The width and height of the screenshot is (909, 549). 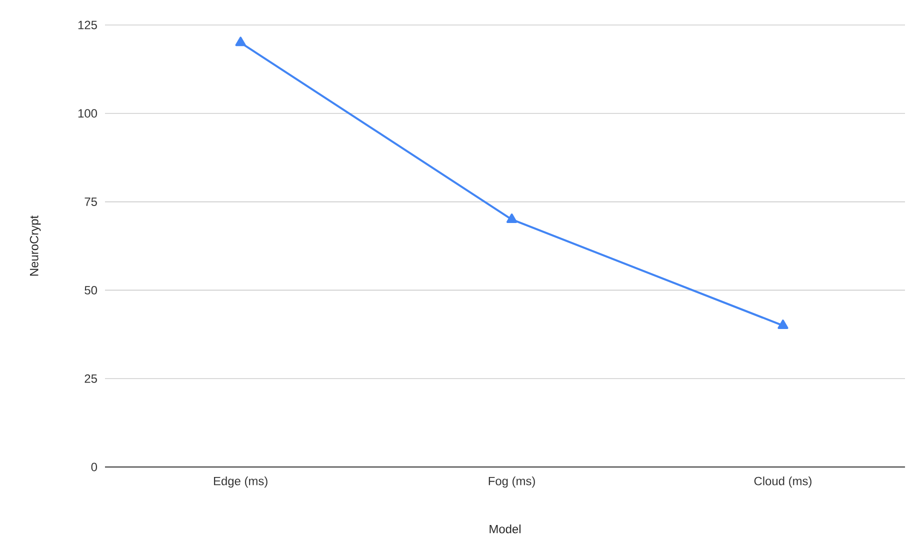 I want to click on y-tick-label: 50, so click(x=91, y=290).